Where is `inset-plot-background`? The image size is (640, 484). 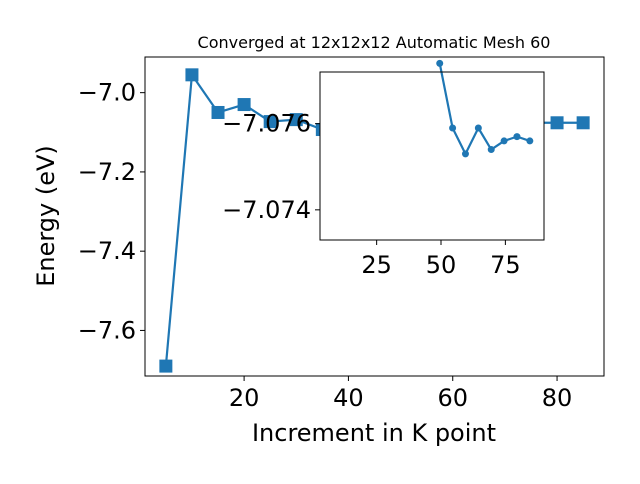
inset-plot-background is located at coordinates (432, 156).